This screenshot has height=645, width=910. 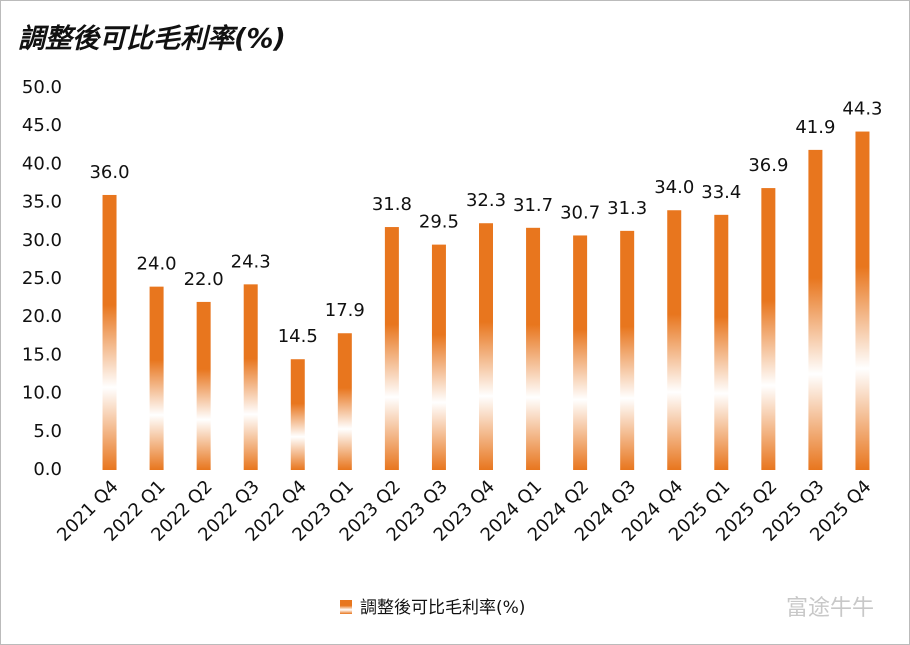 What do you see at coordinates (204, 279) in the screenshot?
I see `value-label: 22.0` at bounding box center [204, 279].